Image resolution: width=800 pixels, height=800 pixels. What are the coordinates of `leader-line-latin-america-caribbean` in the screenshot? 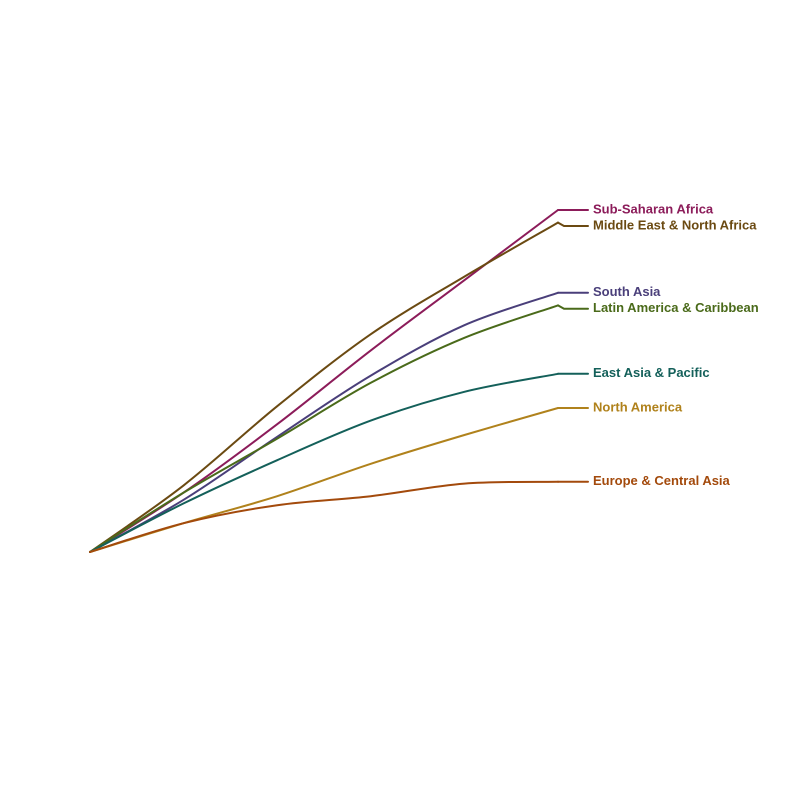 It's located at (573, 307).